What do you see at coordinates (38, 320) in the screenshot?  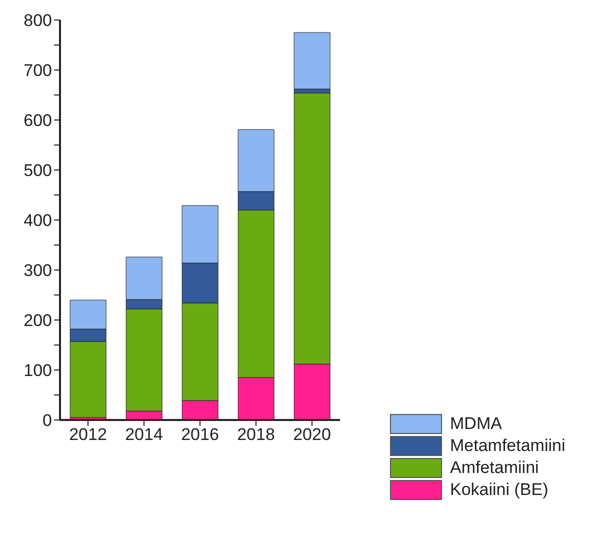 I see `y-tick-label: 200` at bounding box center [38, 320].